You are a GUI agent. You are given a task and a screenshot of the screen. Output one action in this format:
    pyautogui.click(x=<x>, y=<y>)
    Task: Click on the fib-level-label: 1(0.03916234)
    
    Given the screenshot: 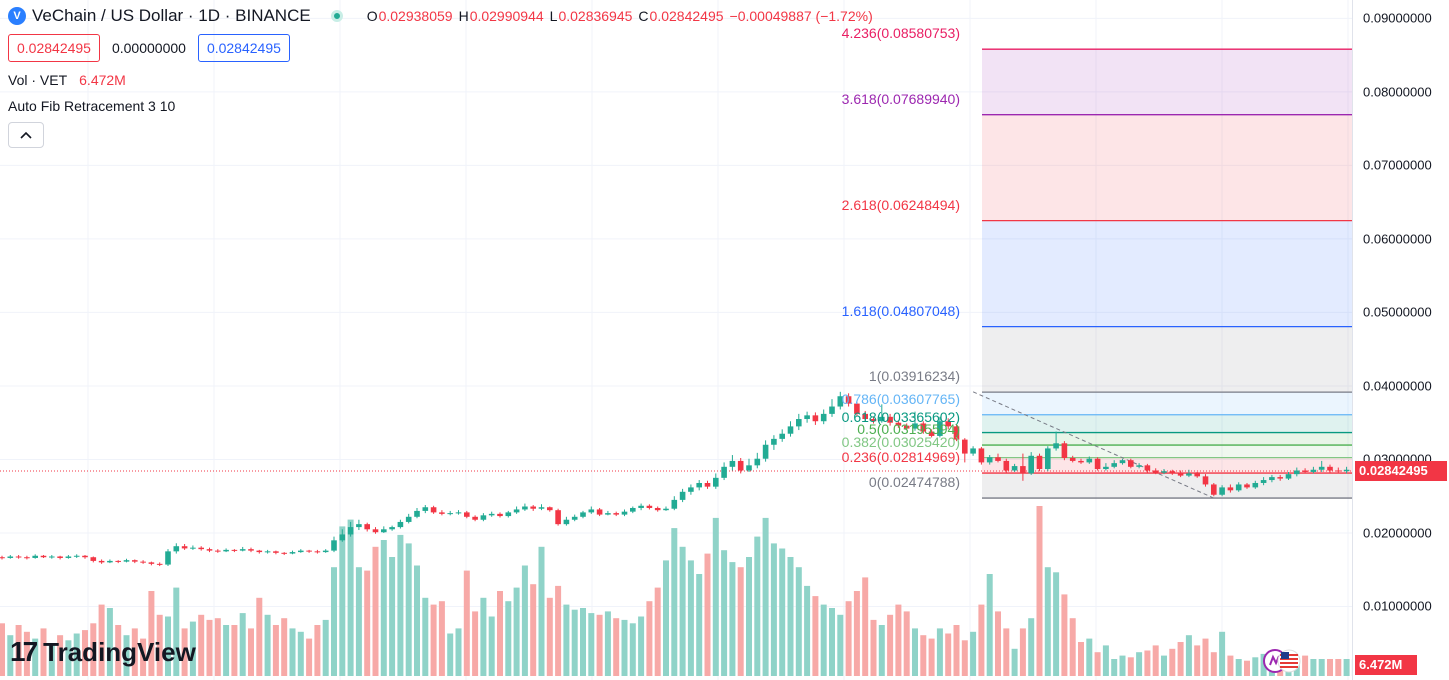 What is the action you would take?
    pyautogui.click(x=914, y=376)
    